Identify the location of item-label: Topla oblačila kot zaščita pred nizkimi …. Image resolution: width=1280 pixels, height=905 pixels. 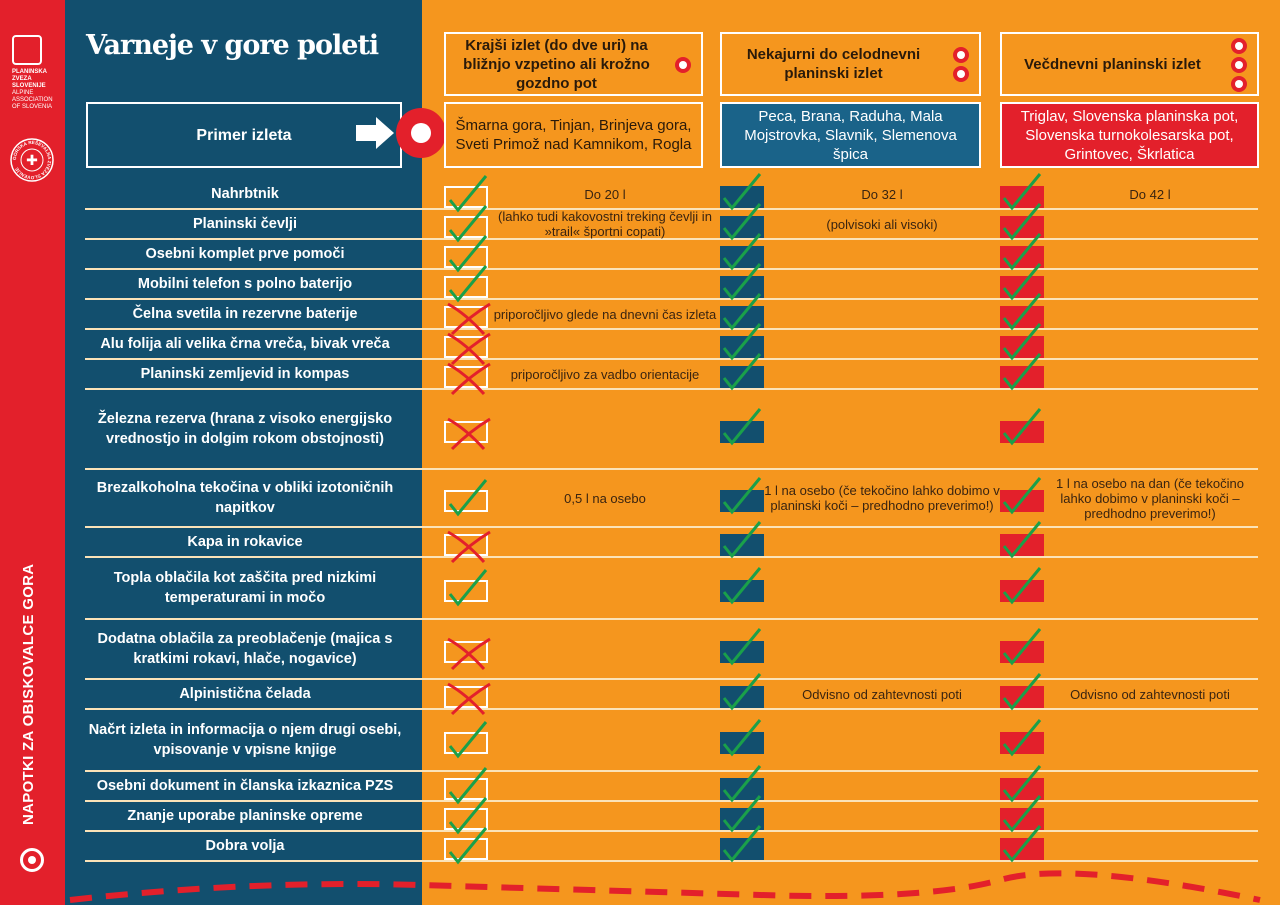
(245, 588).